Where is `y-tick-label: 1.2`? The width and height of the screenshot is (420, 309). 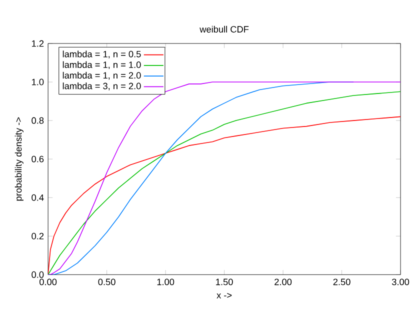 y-tick-label: 1.2 is located at coordinates (38, 43).